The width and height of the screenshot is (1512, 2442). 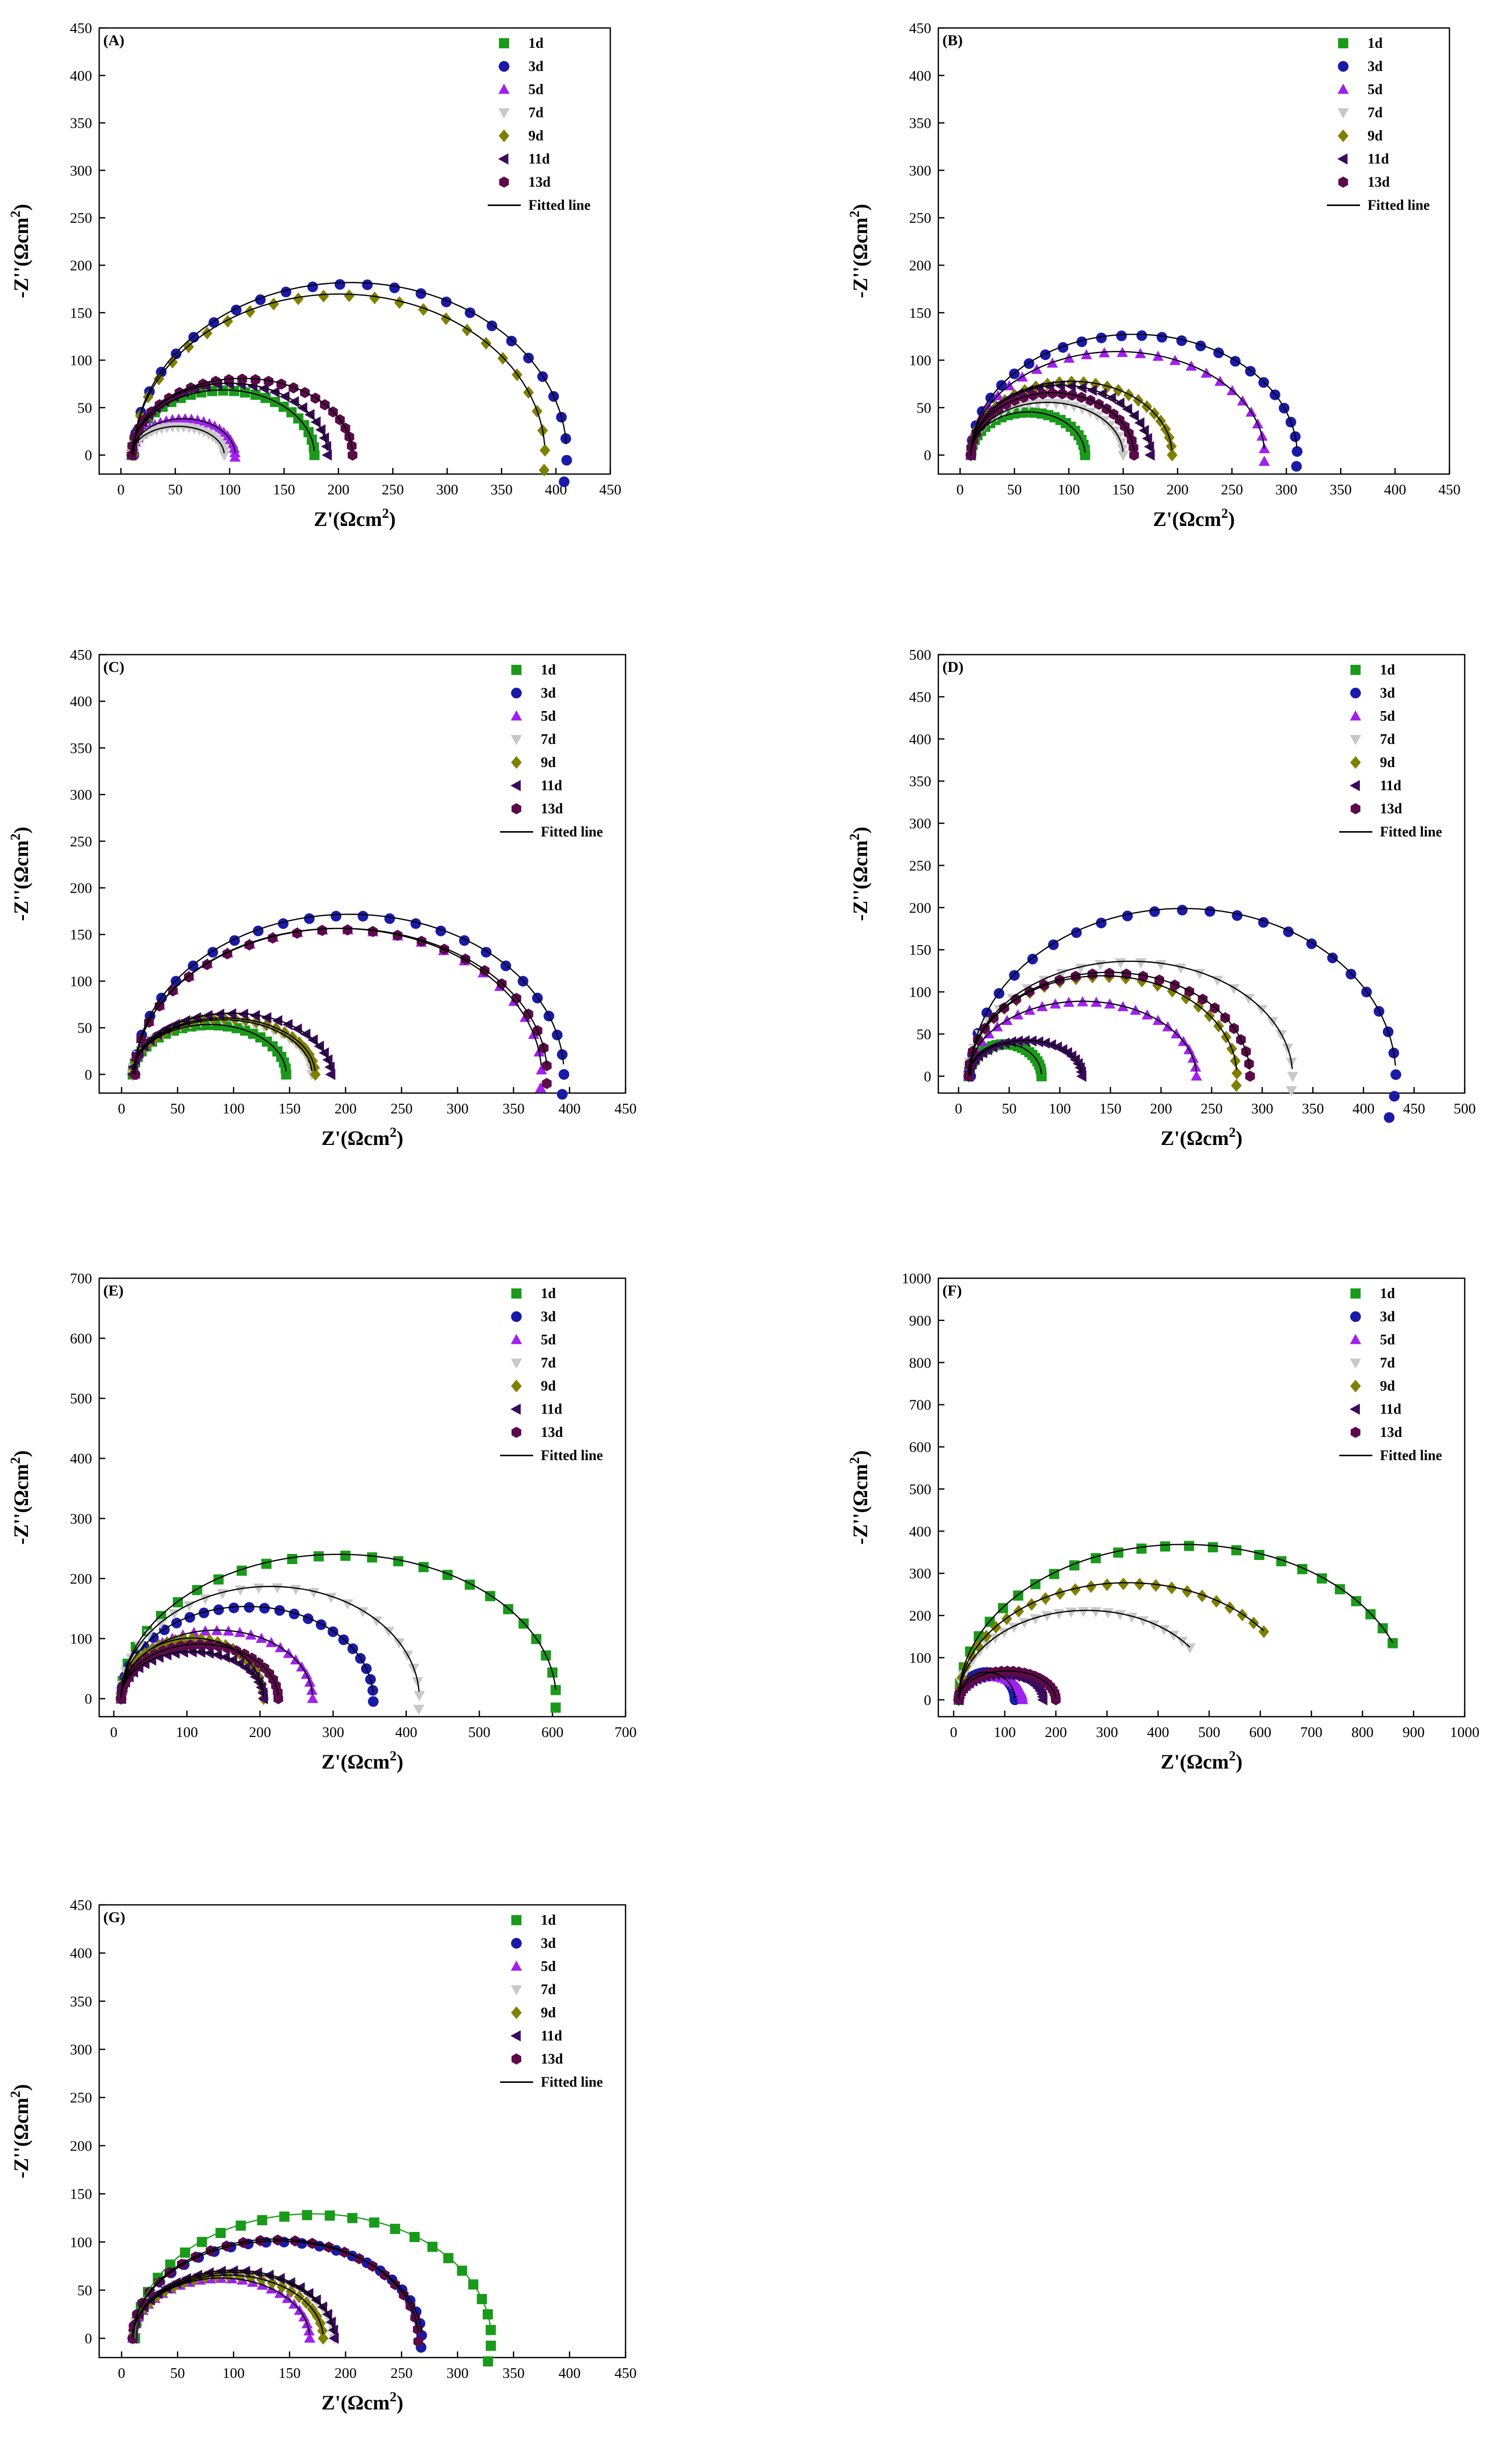 I want to click on legend-label: 1d, so click(x=548, y=670).